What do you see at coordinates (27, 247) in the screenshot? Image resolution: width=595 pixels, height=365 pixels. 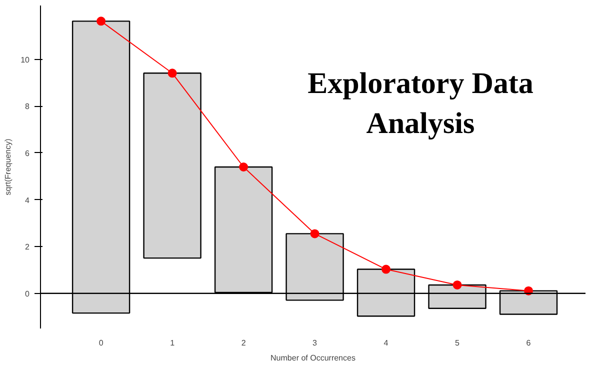 I see `y-tick-label: 2` at bounding box center [27, 247].